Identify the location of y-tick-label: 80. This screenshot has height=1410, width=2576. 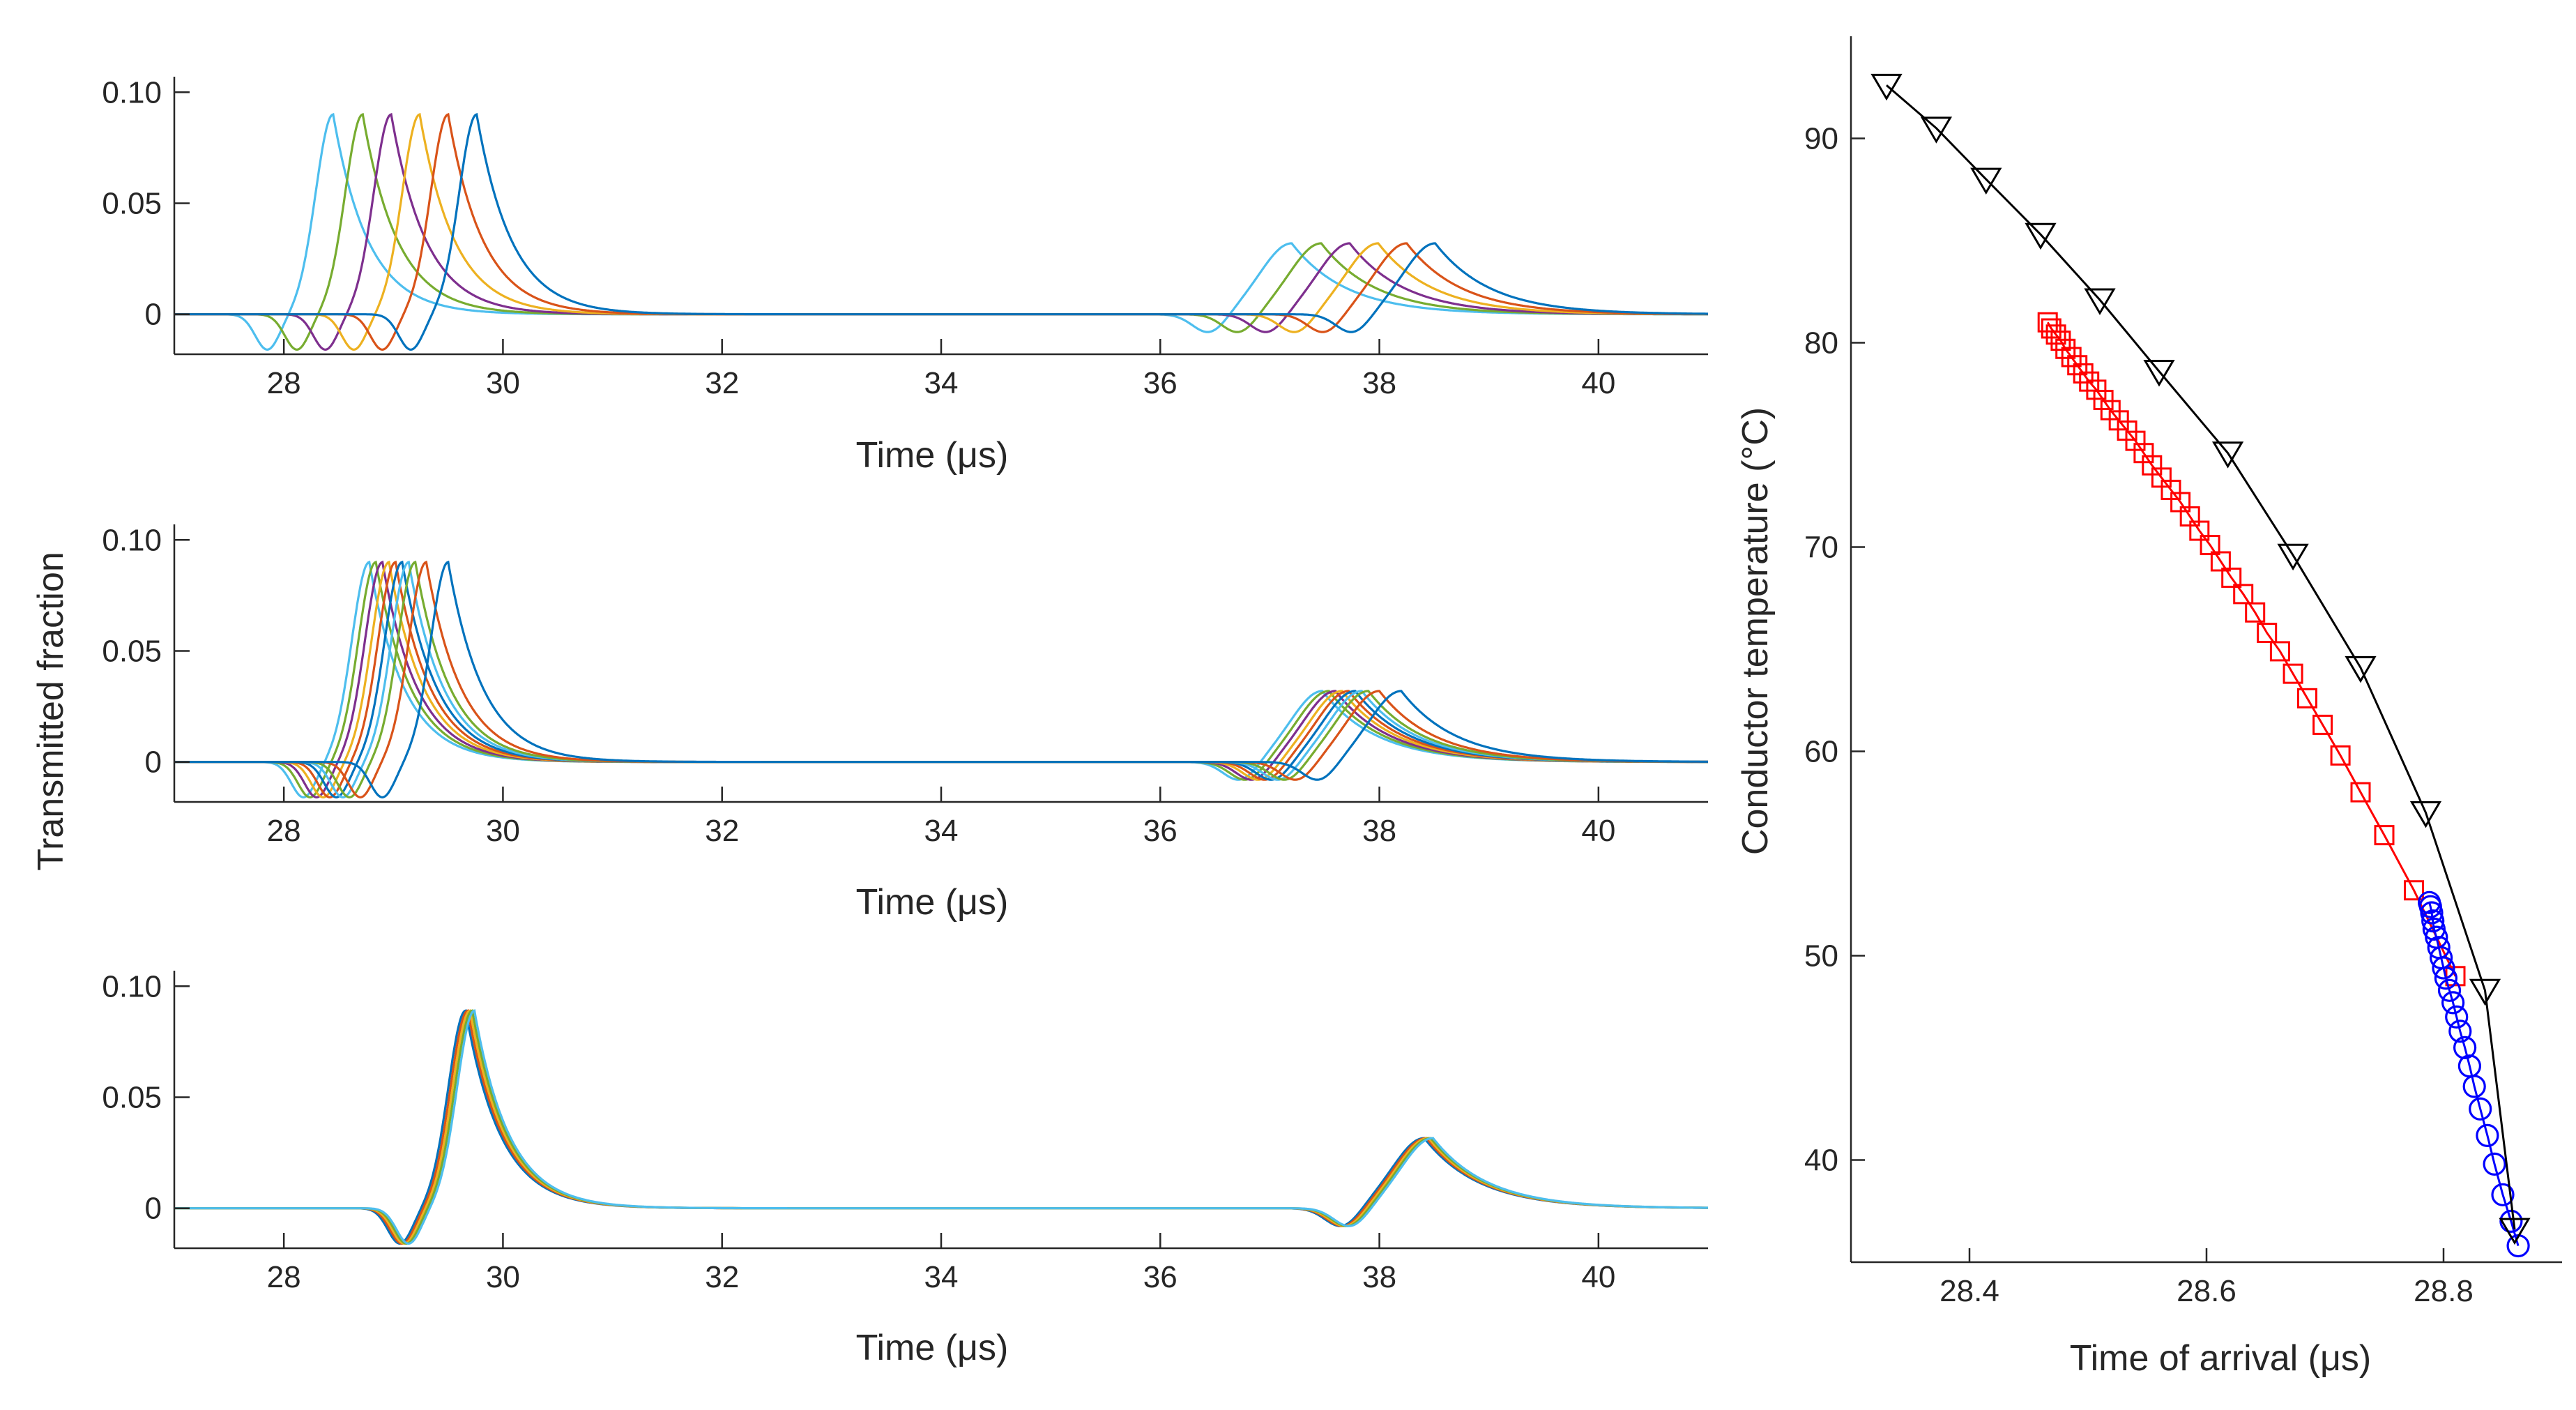
(1821, 343).